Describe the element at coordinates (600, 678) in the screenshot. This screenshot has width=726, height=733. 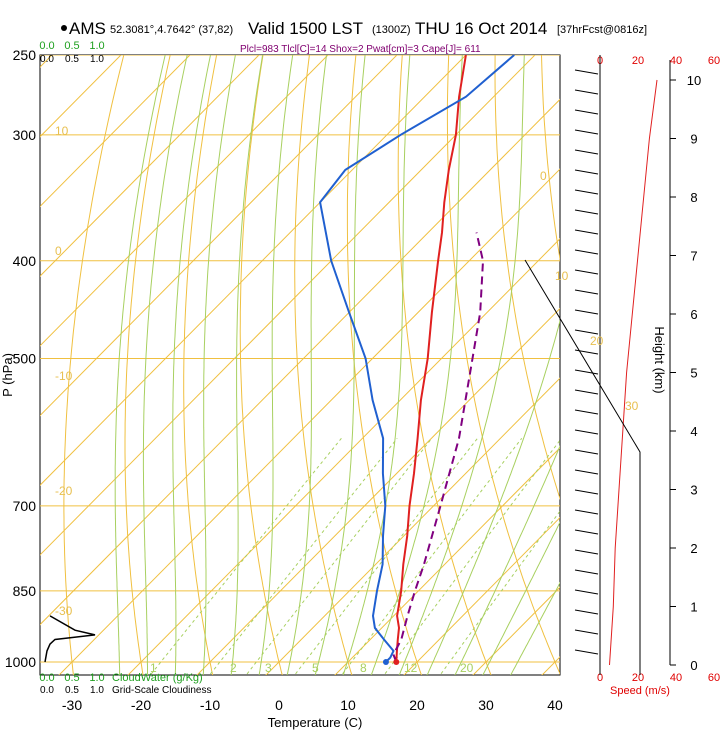
I see `speed-tick-bottom: 0` at that location.